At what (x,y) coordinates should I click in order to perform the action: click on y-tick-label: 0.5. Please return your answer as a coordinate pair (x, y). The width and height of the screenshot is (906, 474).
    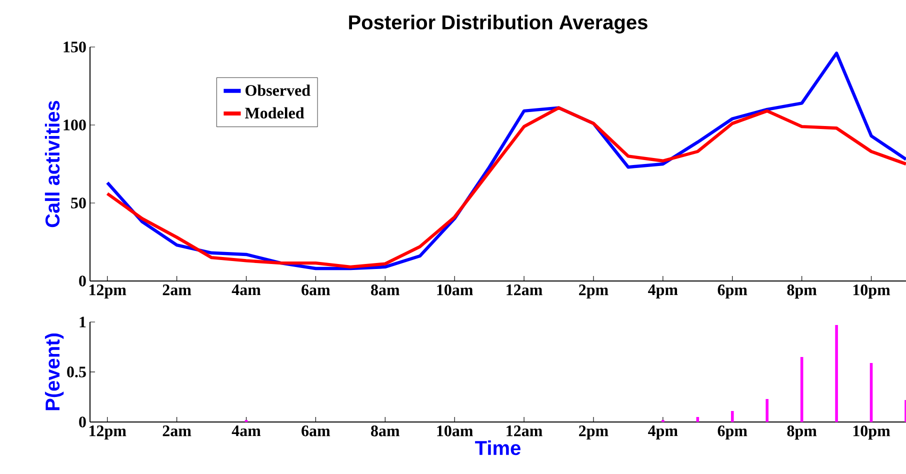
    Looking at the image, I should click on (76, 372).